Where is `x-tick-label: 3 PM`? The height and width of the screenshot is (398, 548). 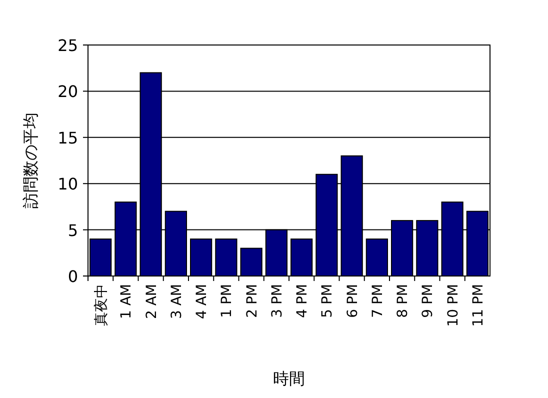 x-tick-label: 3 PM is located at coordinates (277, 301).